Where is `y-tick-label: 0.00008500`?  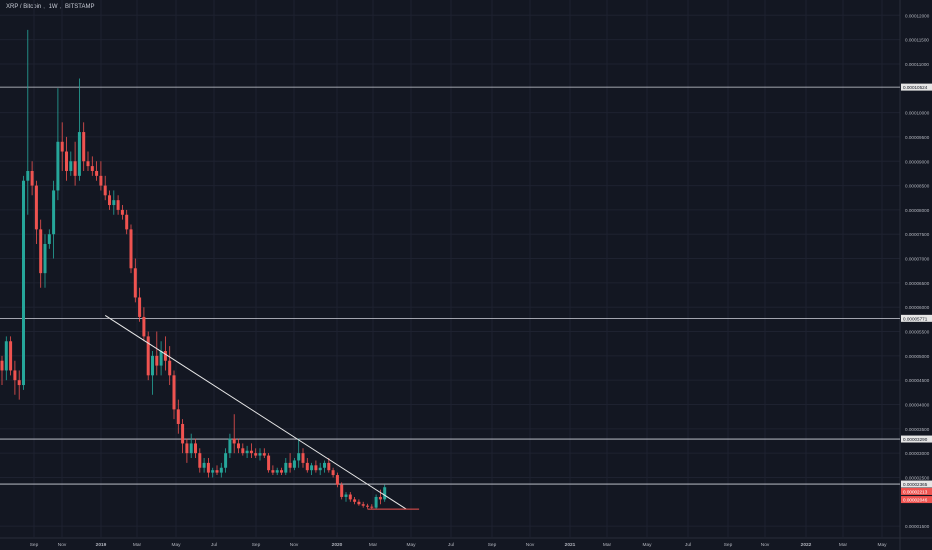 y-tick-label: 0.00008500 is located at coordinates (917, 186).